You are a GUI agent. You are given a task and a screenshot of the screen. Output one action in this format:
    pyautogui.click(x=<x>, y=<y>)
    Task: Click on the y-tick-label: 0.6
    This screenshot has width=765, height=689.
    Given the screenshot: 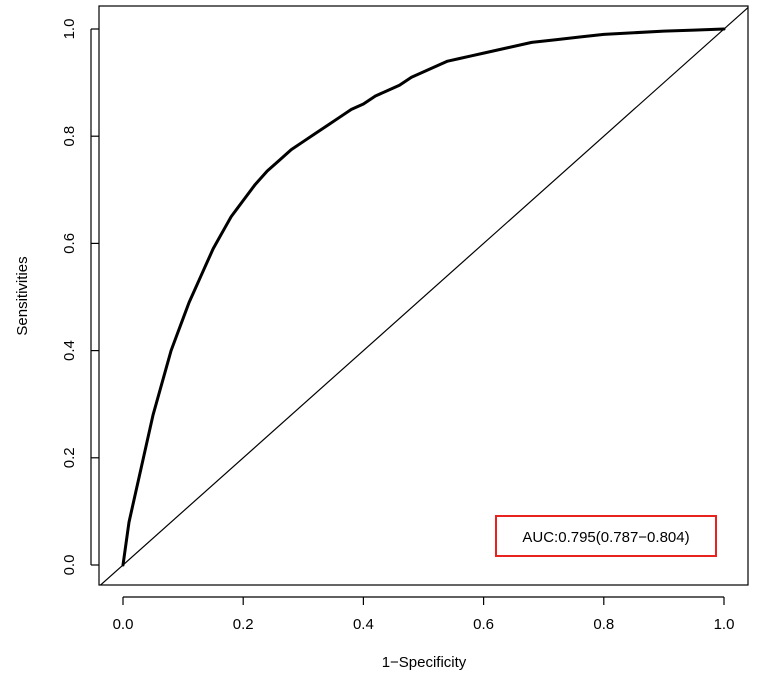 What is the action you would take?
    pyautogui.click(x=69, y=243)
    